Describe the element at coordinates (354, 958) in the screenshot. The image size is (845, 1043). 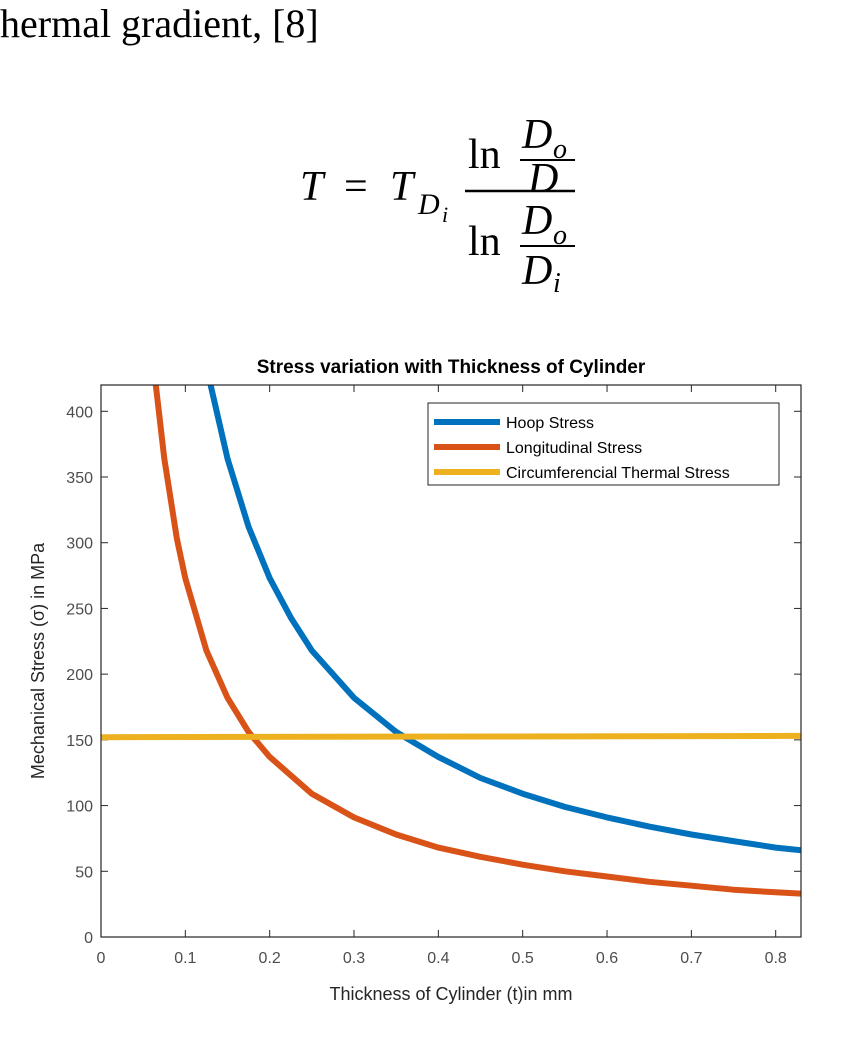
I see `x-tick-label: 0.3` at that location.